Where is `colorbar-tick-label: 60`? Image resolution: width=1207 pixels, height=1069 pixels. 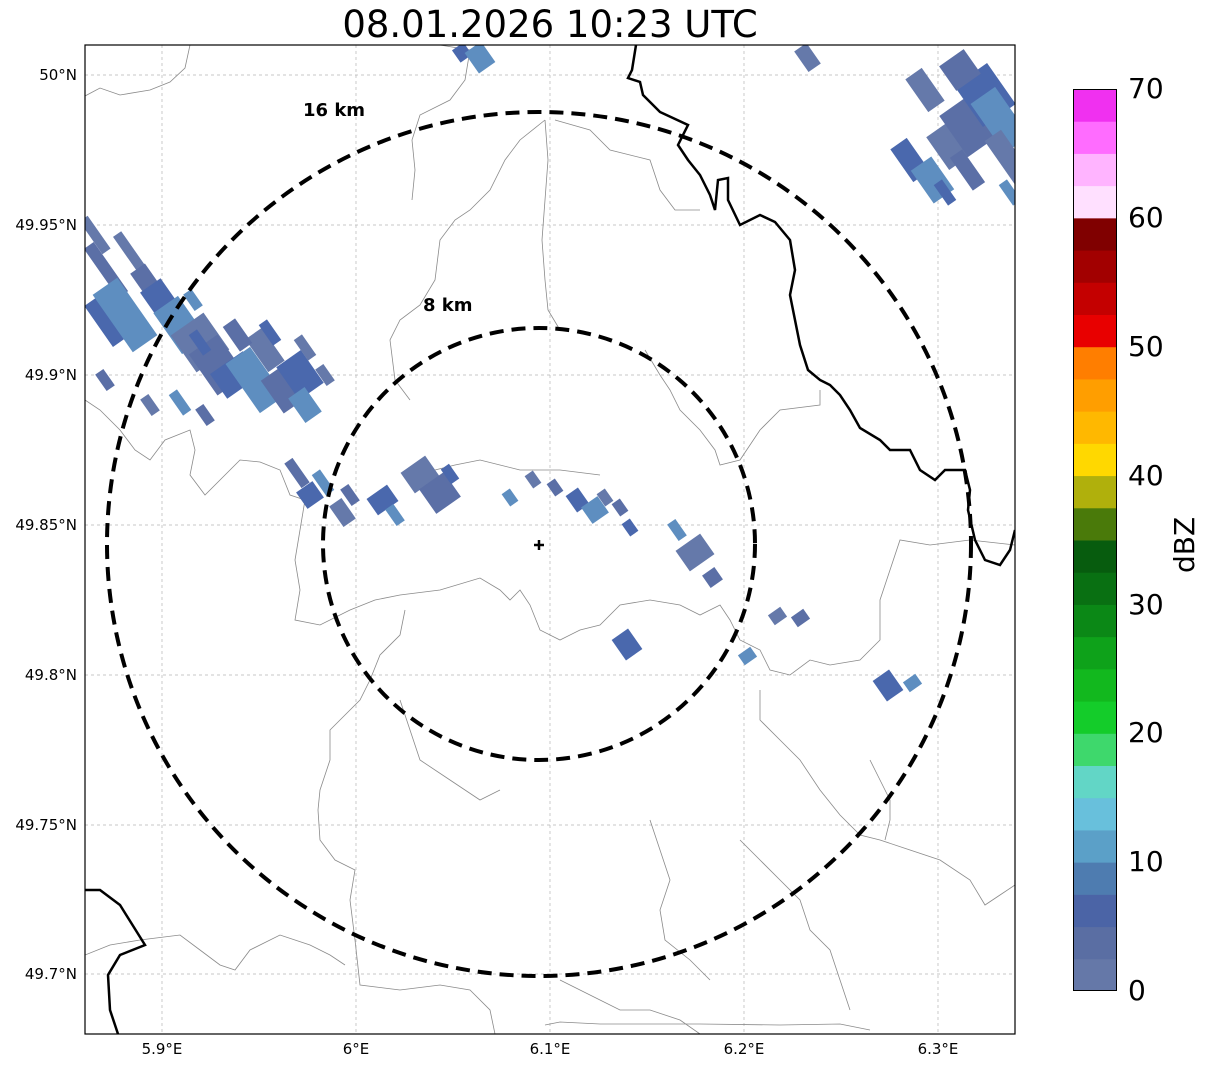 colorbar-tick-label: 60 is located at coordinates (1146, 217).